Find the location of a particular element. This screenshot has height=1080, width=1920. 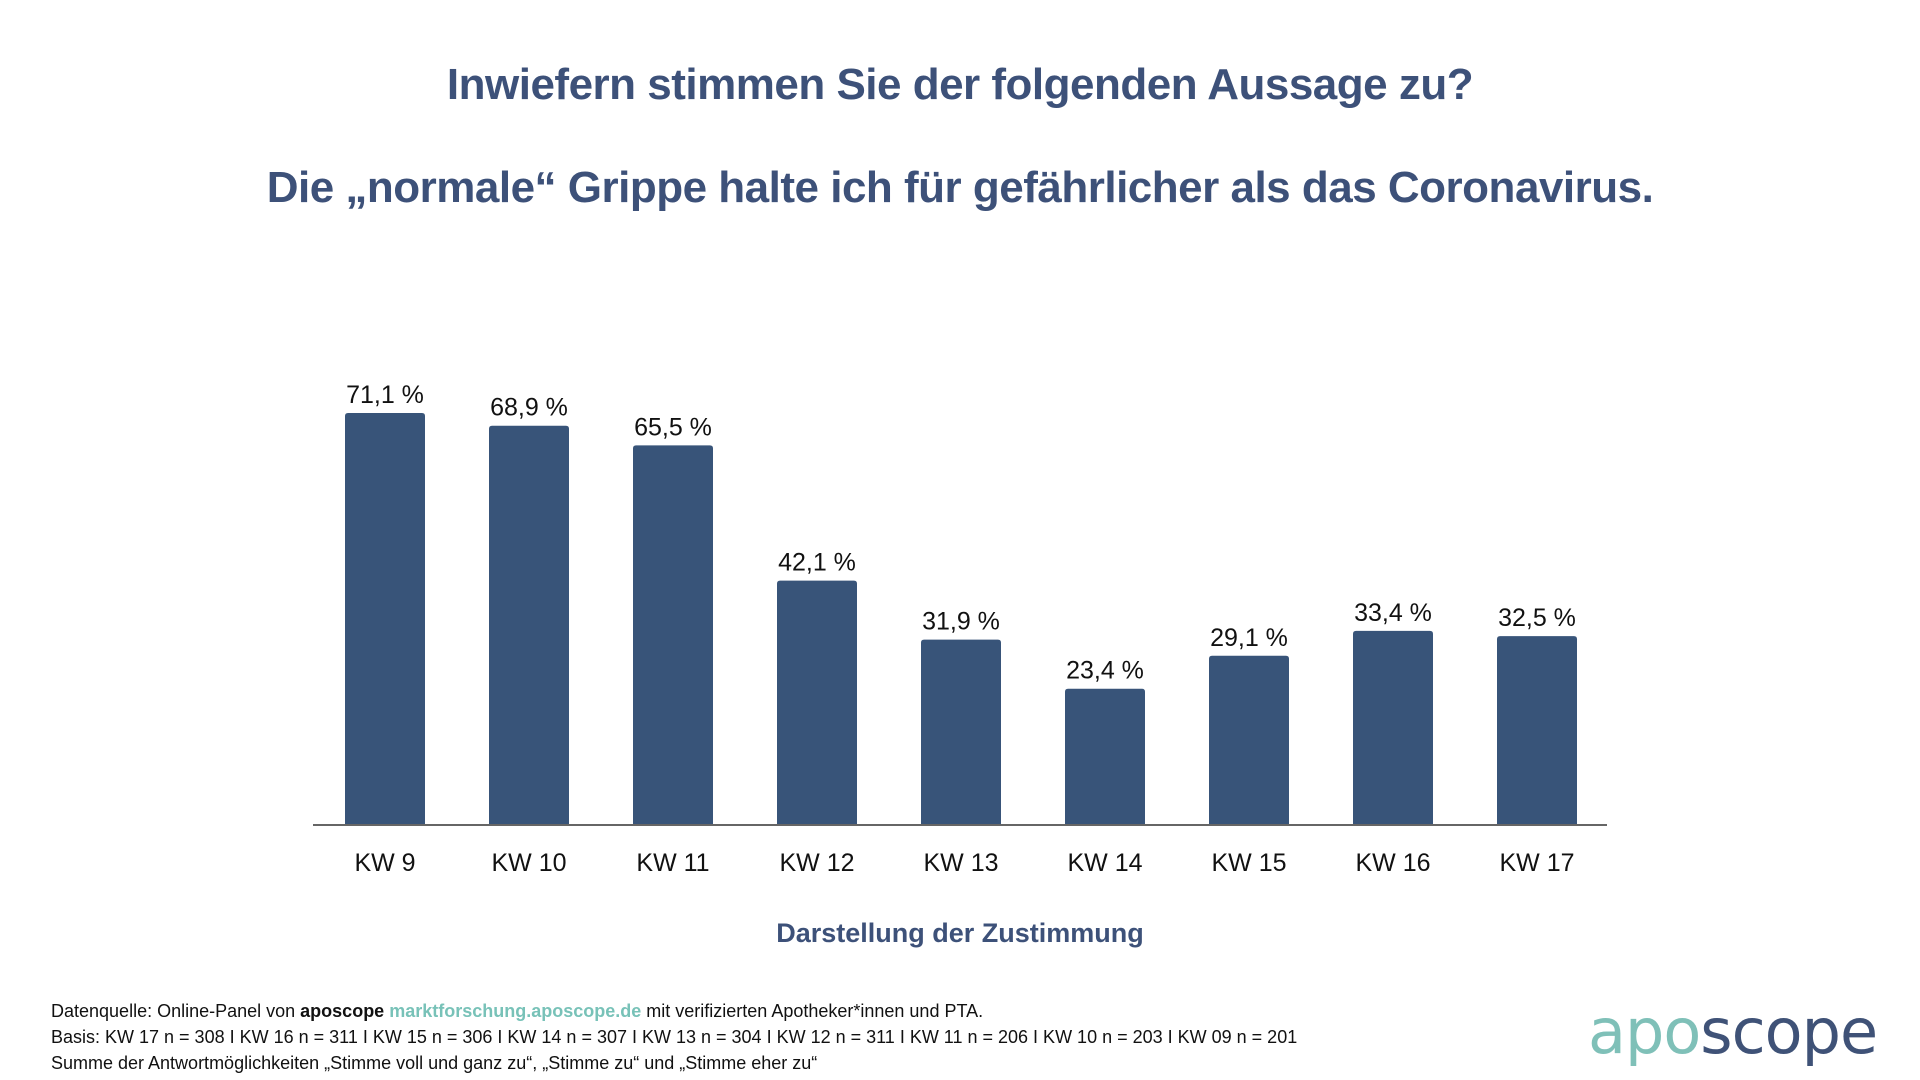

category-label: KW 9 is located at coordinates (384, 863).